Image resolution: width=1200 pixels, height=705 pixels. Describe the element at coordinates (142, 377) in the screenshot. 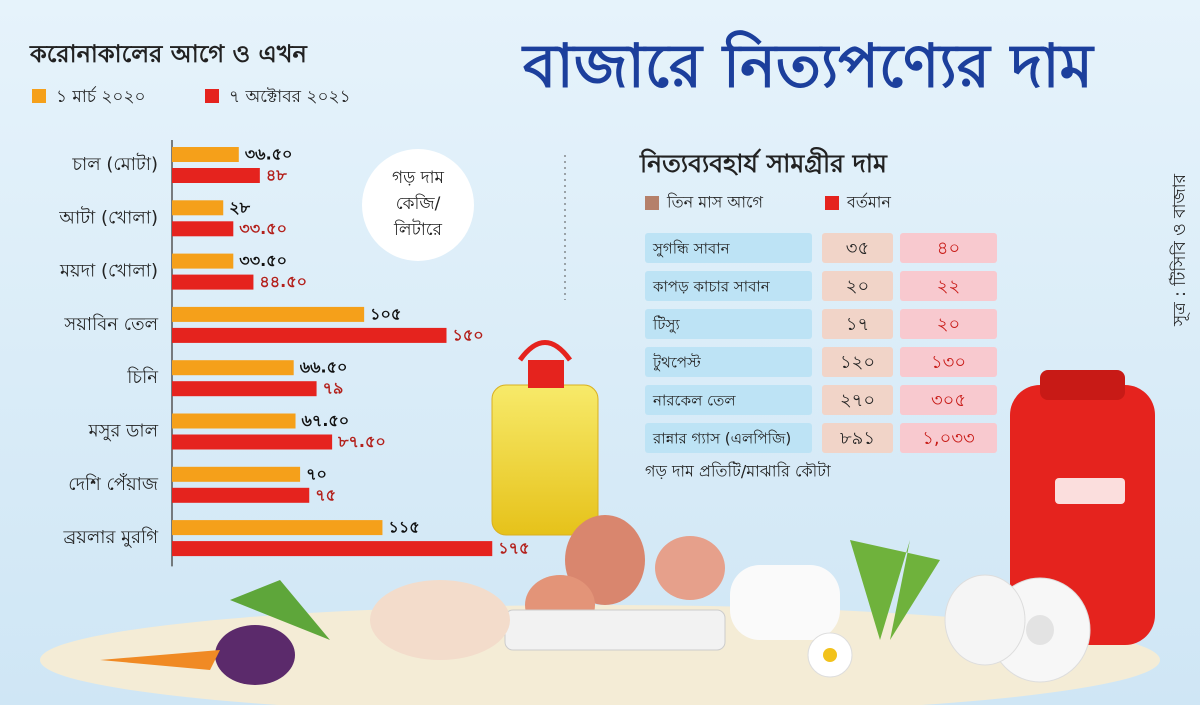

I see `category-label: চিনি` at that location.